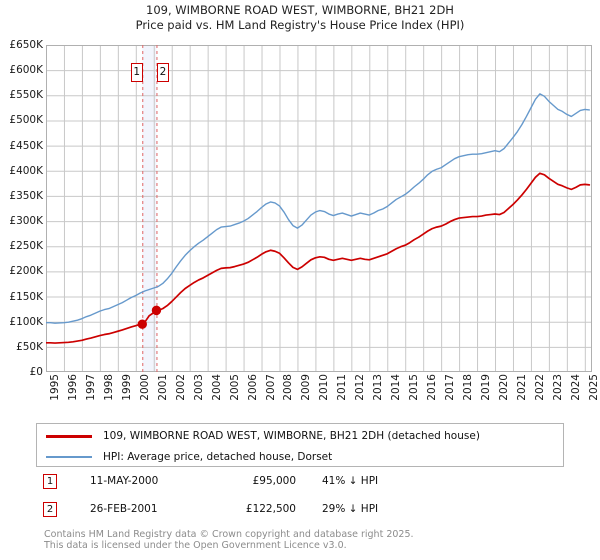 Image resolution: width=600 pixels, height=560 pixels. What do you see at coordinates (90, 387) in the screenshot?
I see `x-axis-tick-label: 1997` at bounding box center [90, 387].